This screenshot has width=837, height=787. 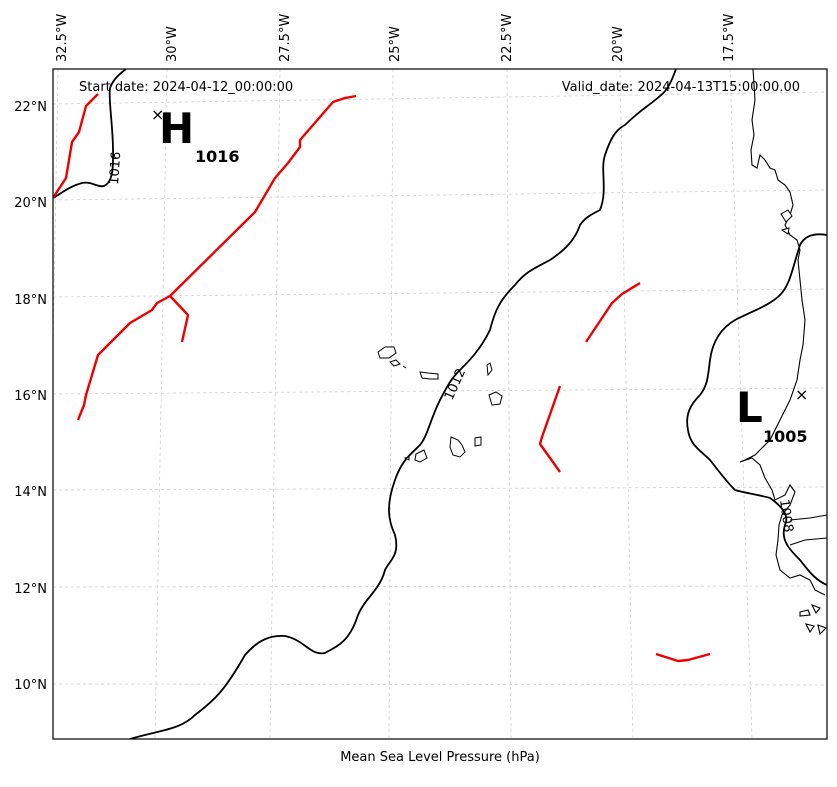 I want to click on island-sao-nicolau, so click(x=429, y=375).